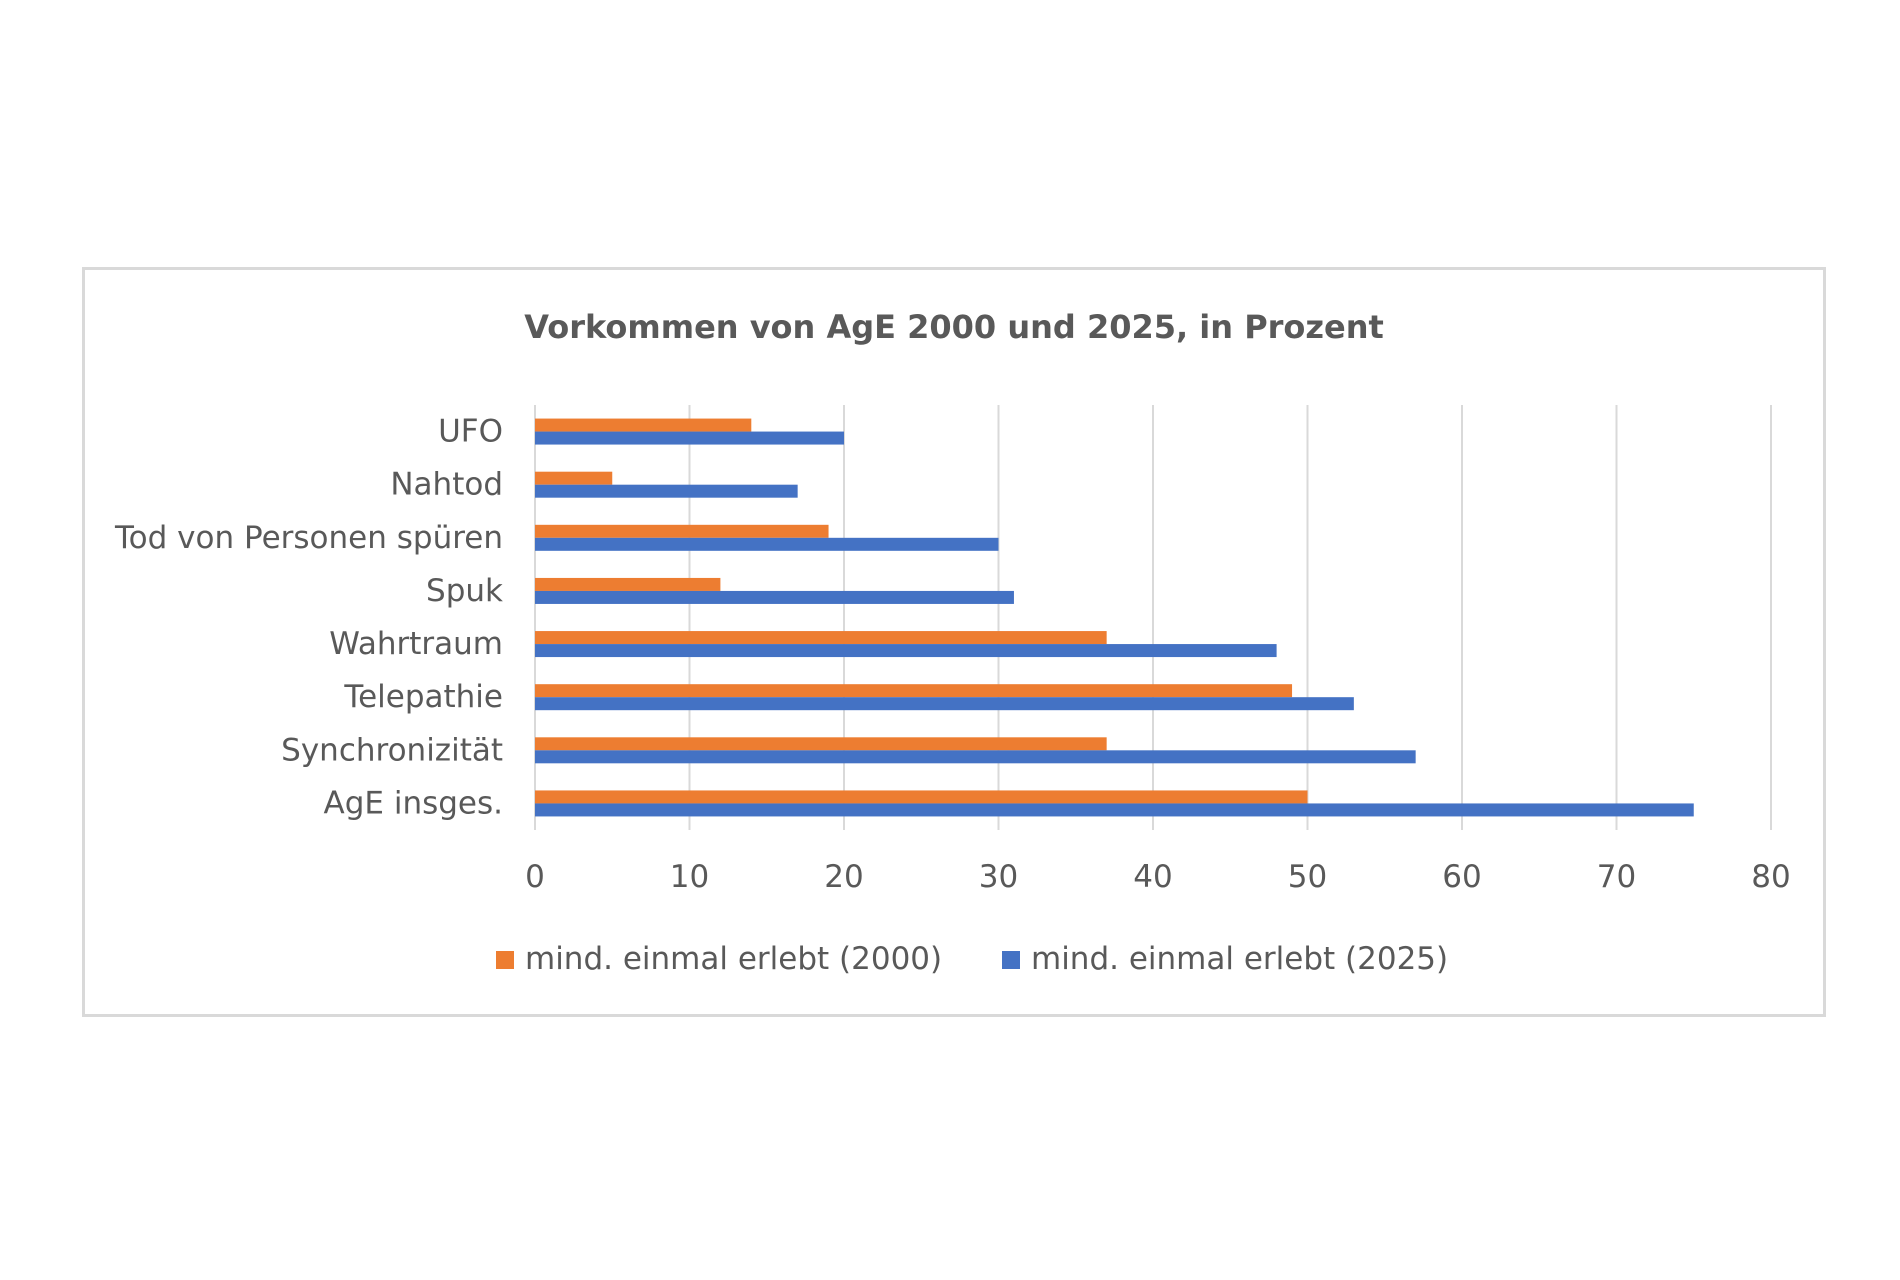 Image resolution: width=1900 pixels, height=1280 pixels. Describe the element at coordinates (308, 538) in the screenshot. I see `category-label: Tod von Personen spüren` at that location.